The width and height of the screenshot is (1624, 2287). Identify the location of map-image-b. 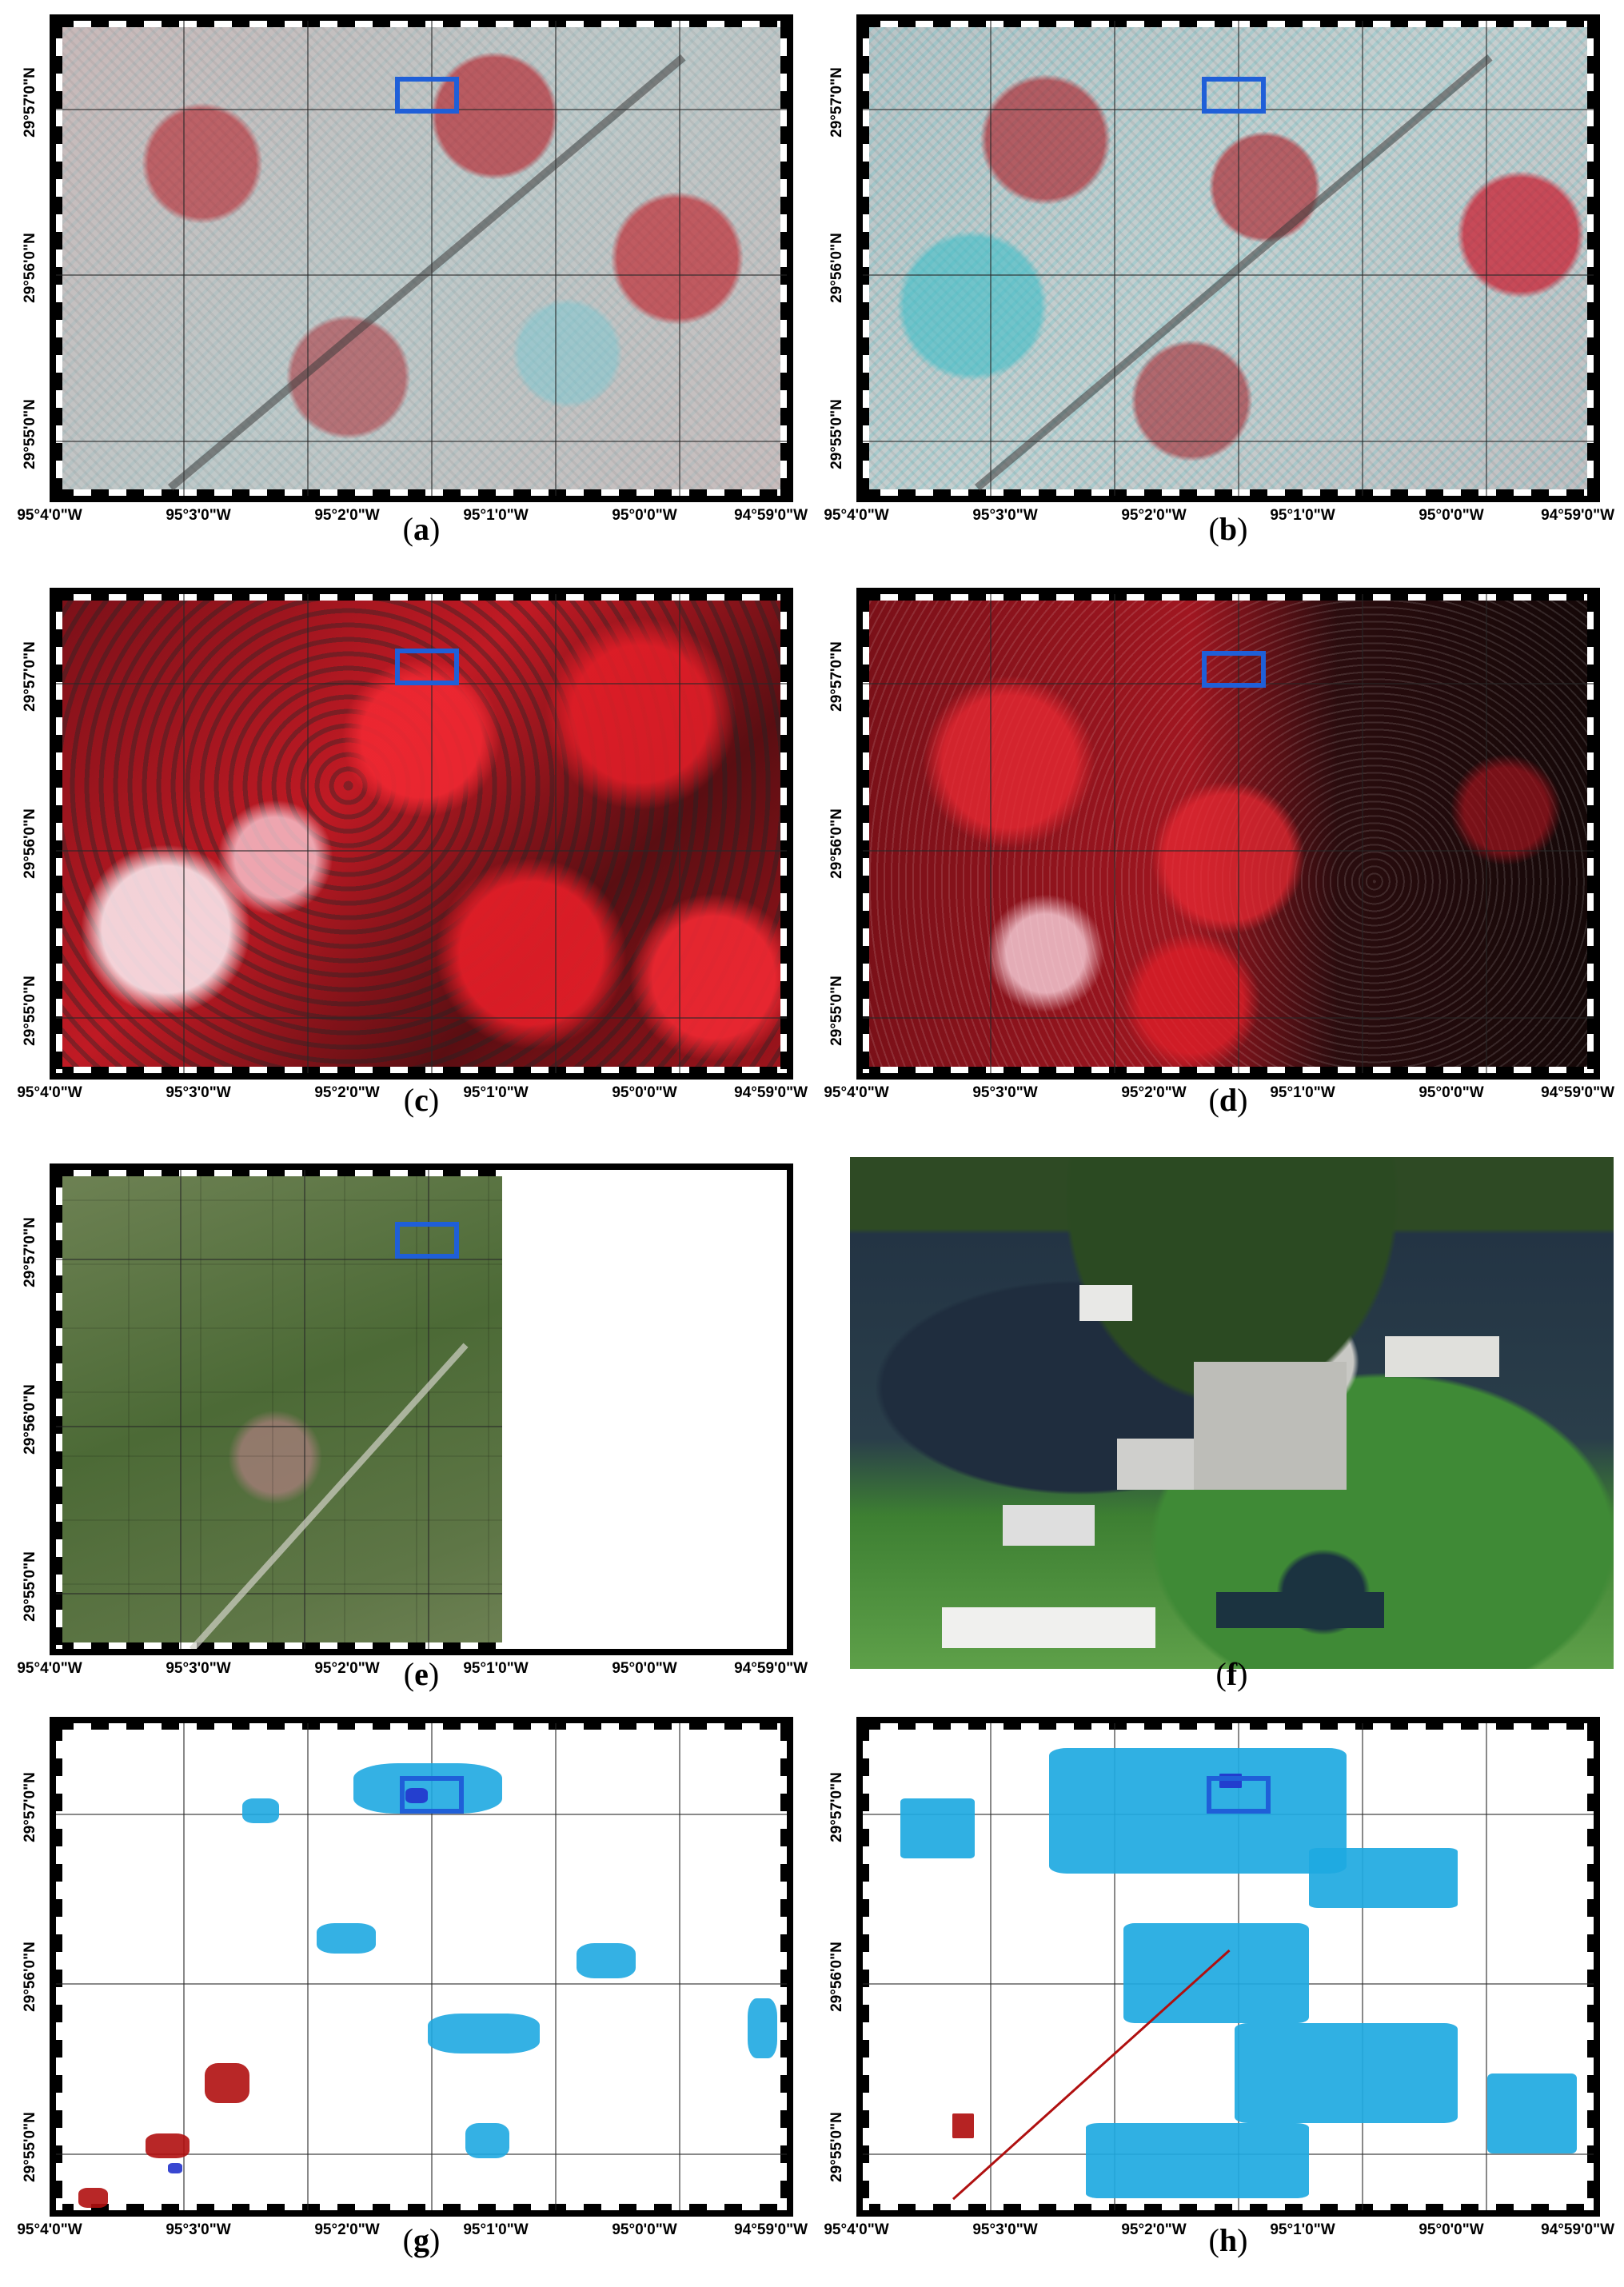
(1228, 258).